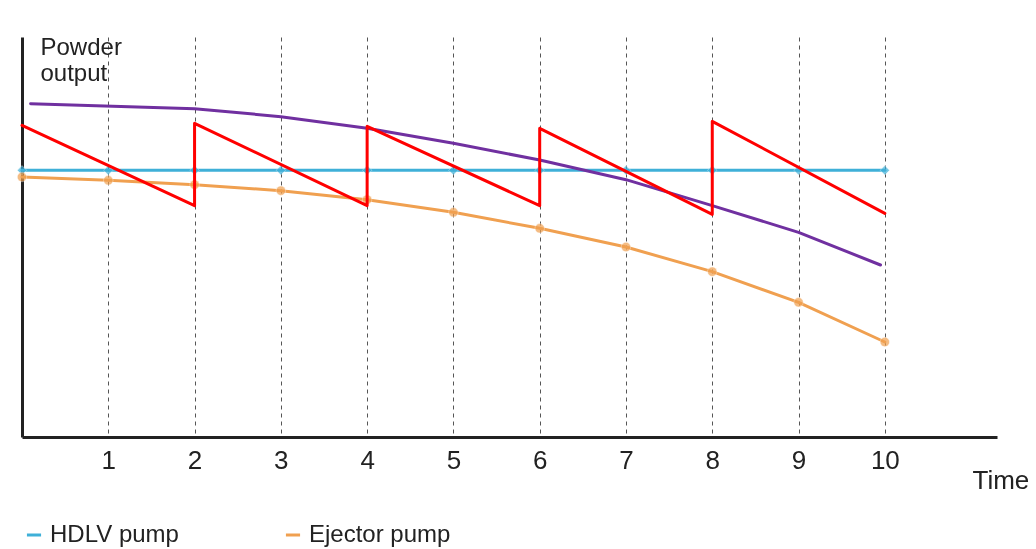 This screenshot has width=1036, height=549. What do you see at coordinates (109, 459) in the screenshot?
I see `x-tick-label: 1` at bounding box center [109, 459].